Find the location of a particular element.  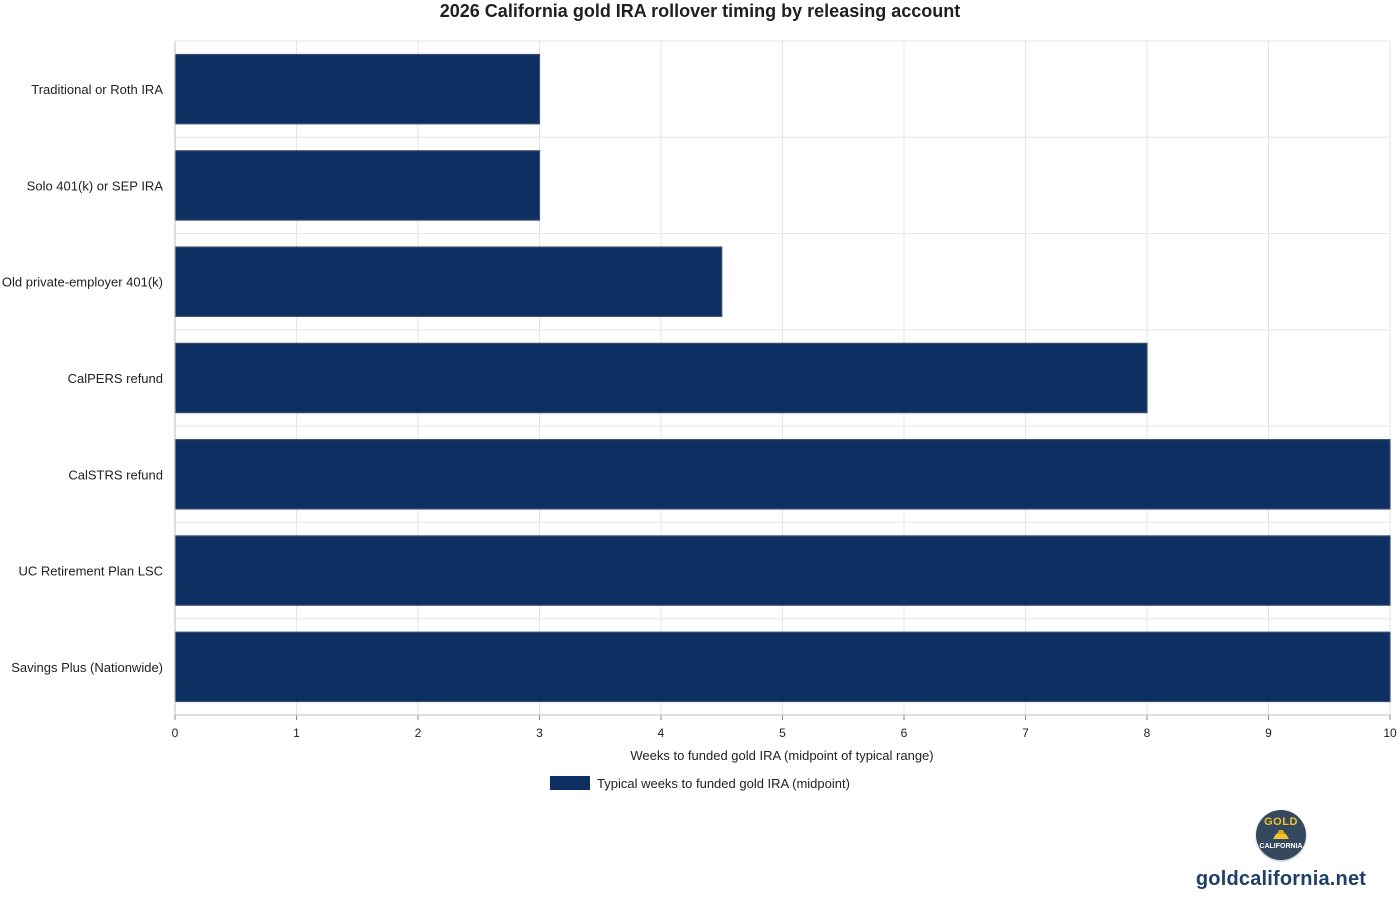

gold-bars-icon is located at coordinates (1281, 834).